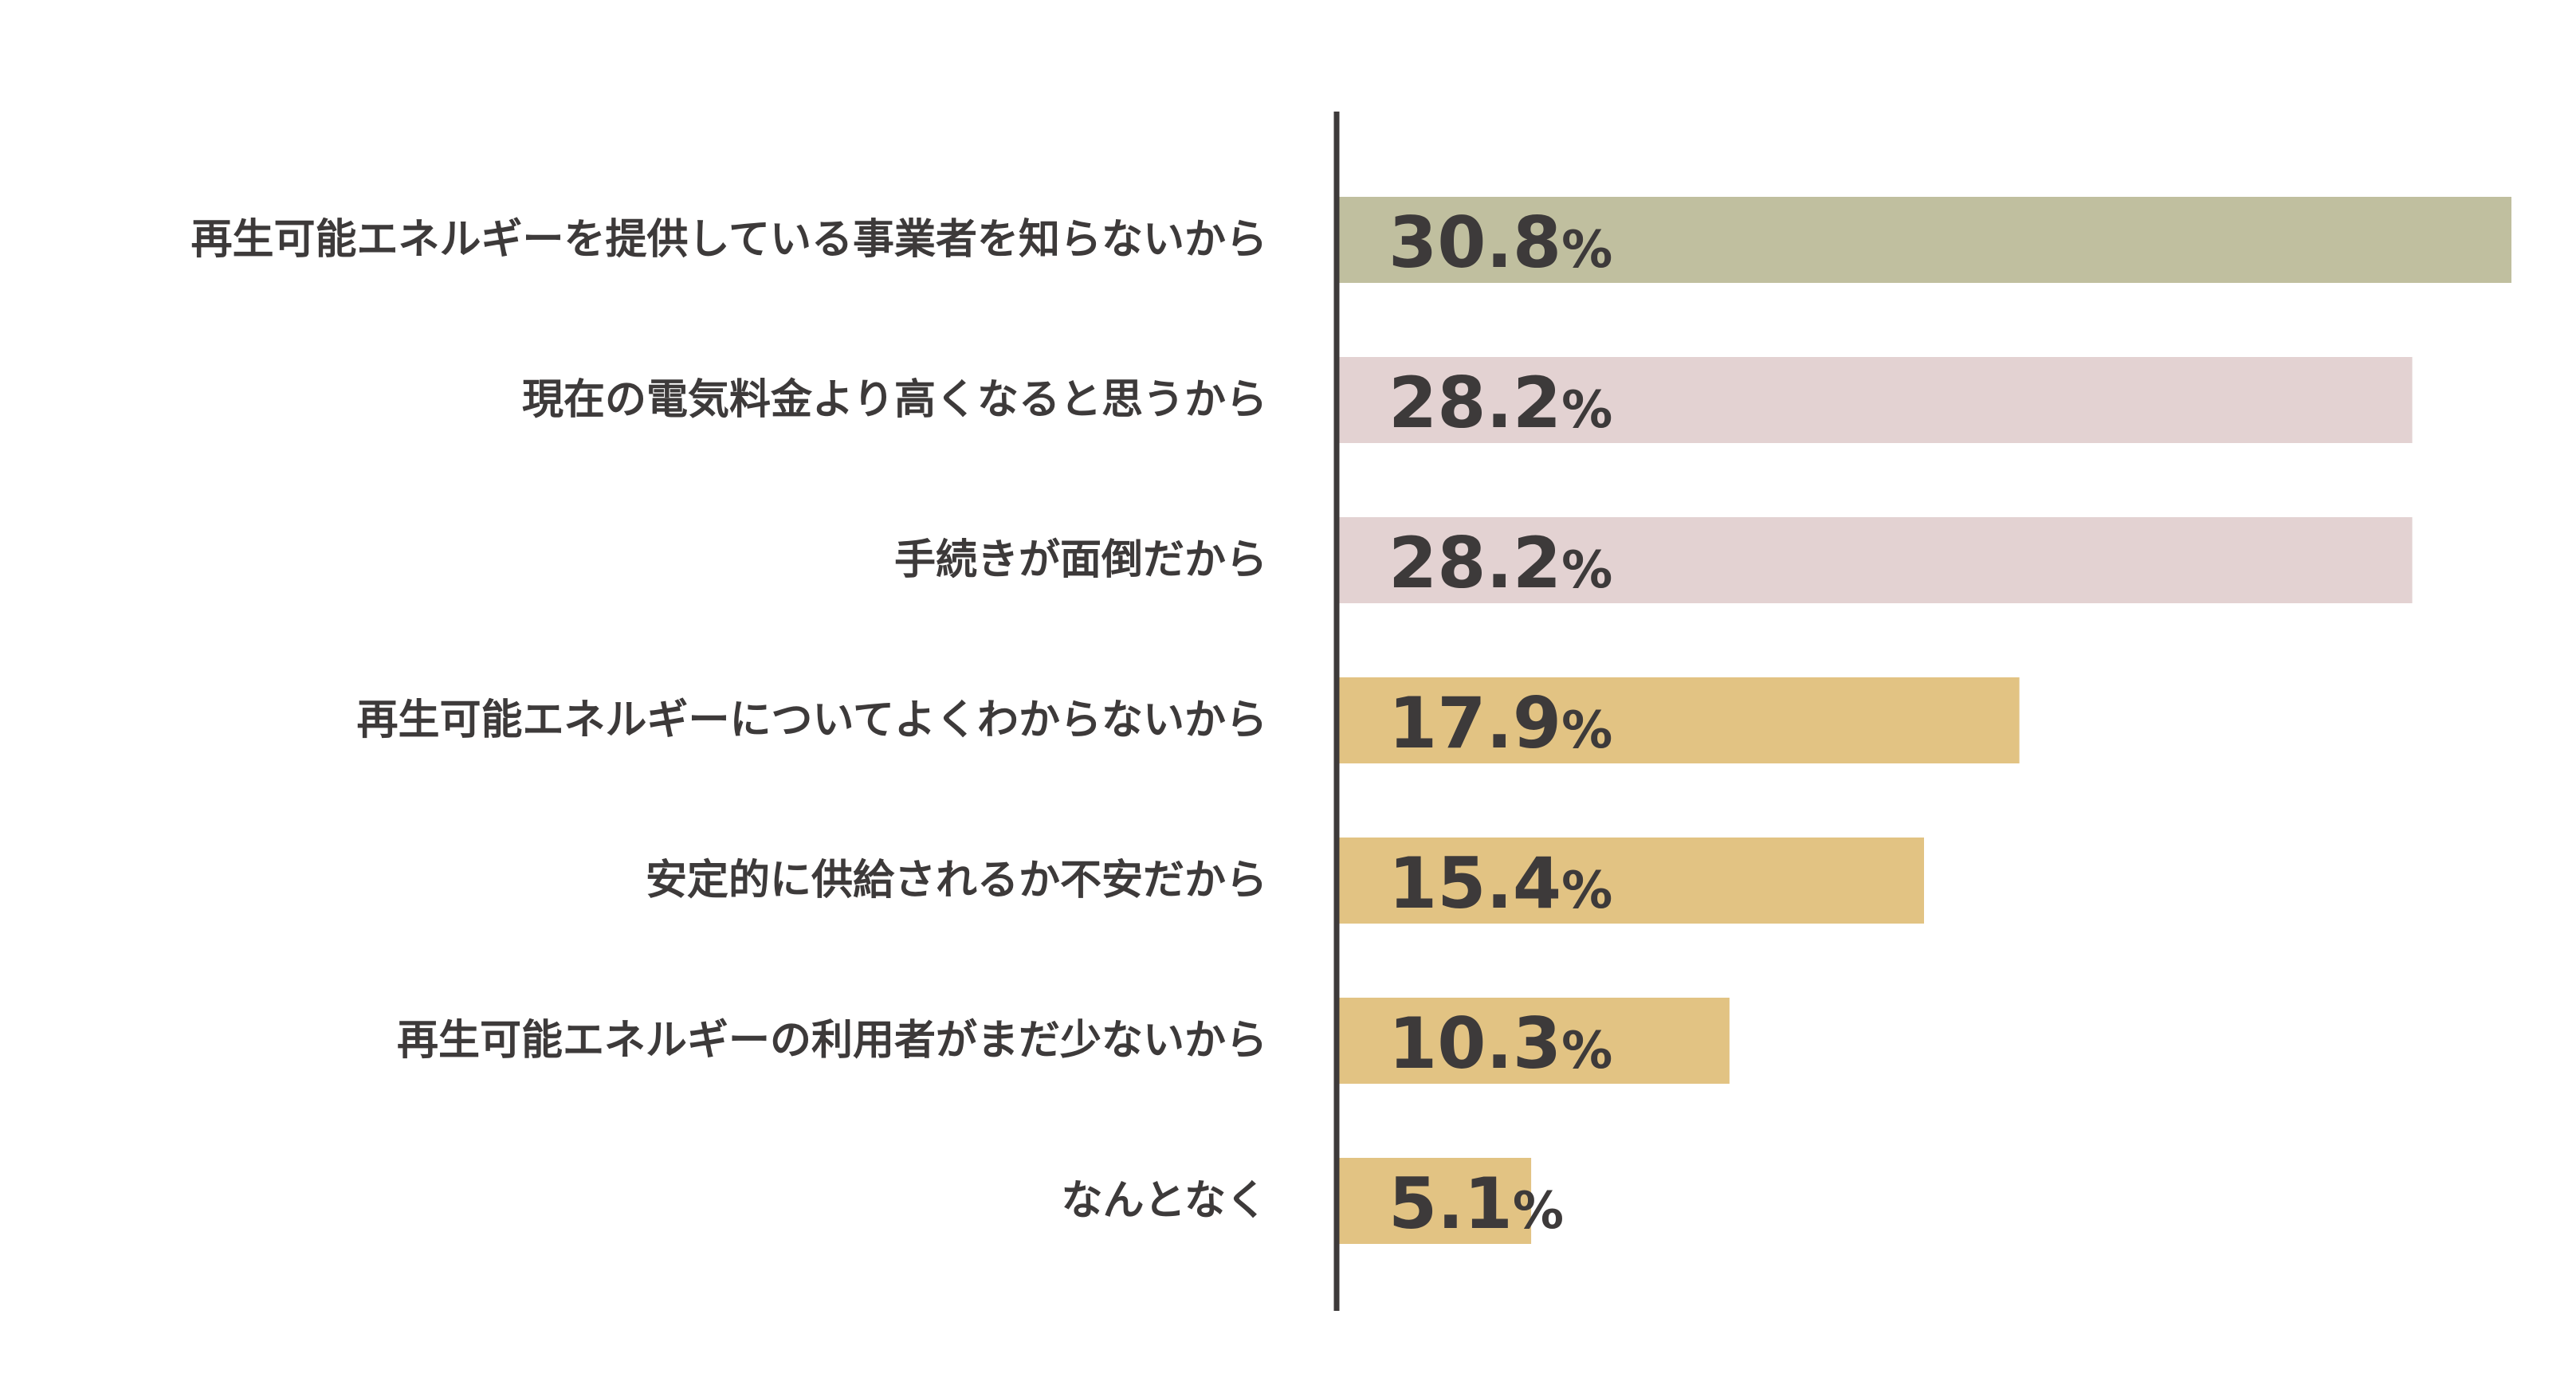 The image size is (2576, 1377). I want to click on value-label: 15.4%, so click(1500, 883).